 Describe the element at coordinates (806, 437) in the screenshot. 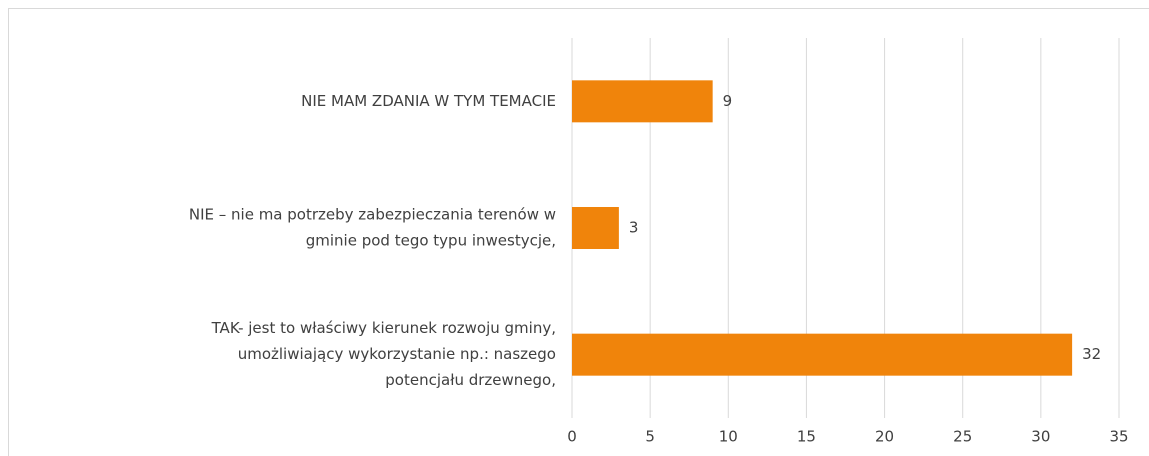

I see `x-tick-label: 15` at that location.